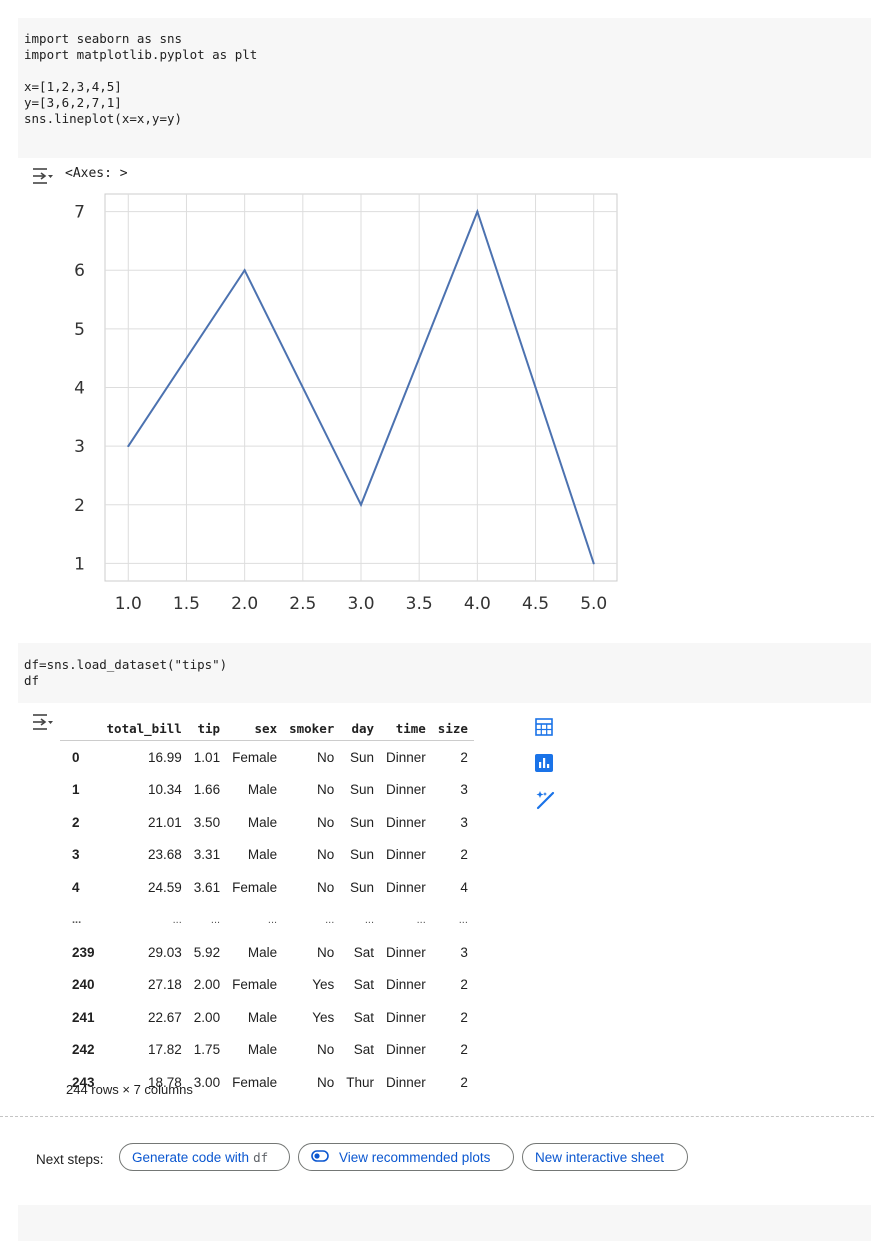  Describe the element at coordinates (129, 1089) in the screenshot. I see `dataframe-shape: 244 rows × 7 columns` at that location.